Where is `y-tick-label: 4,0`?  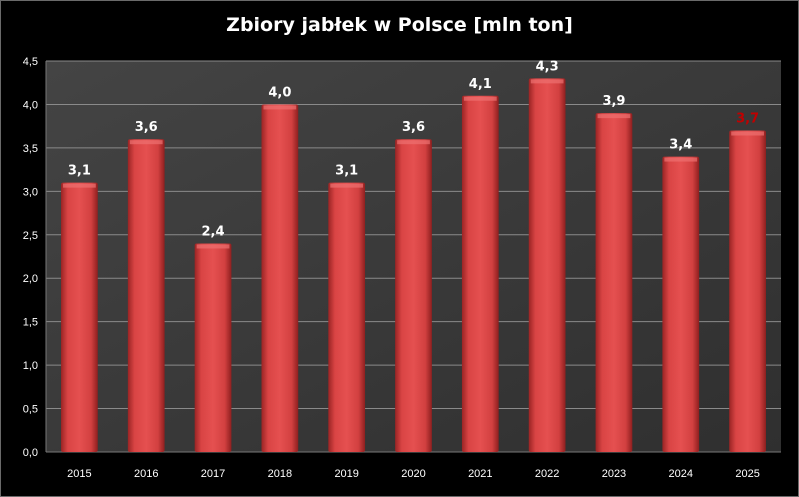
y-tick-label: 4,0 is located at coordinates (30, 105).